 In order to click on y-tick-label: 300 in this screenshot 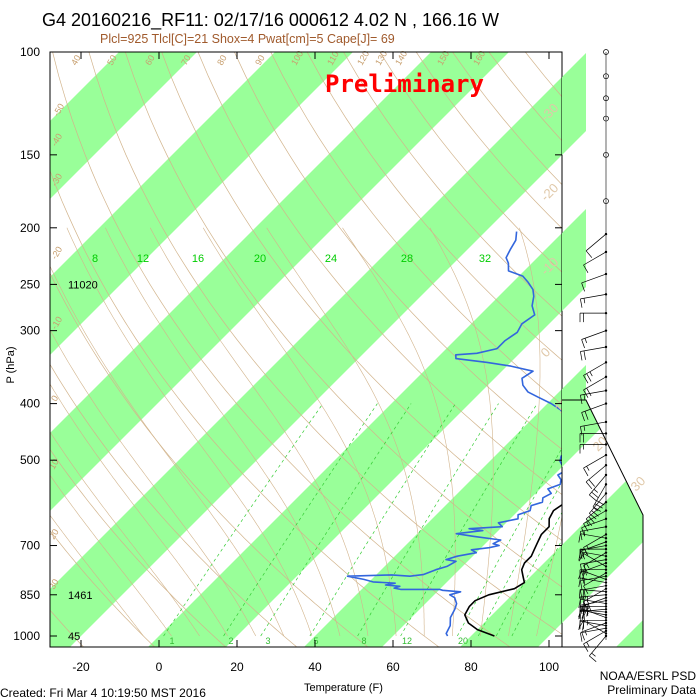, I will do `click(30, 331)`.